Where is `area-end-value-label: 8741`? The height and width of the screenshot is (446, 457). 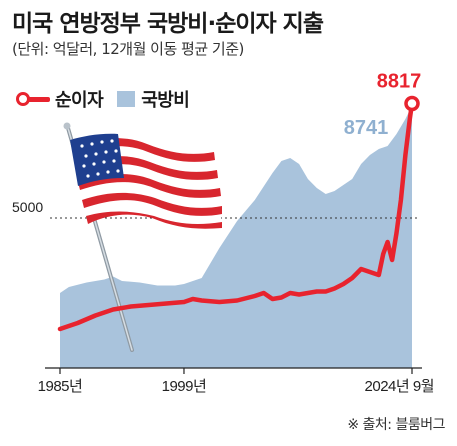
area-end-value-label: 8741 is located at coordinates (366, 128).